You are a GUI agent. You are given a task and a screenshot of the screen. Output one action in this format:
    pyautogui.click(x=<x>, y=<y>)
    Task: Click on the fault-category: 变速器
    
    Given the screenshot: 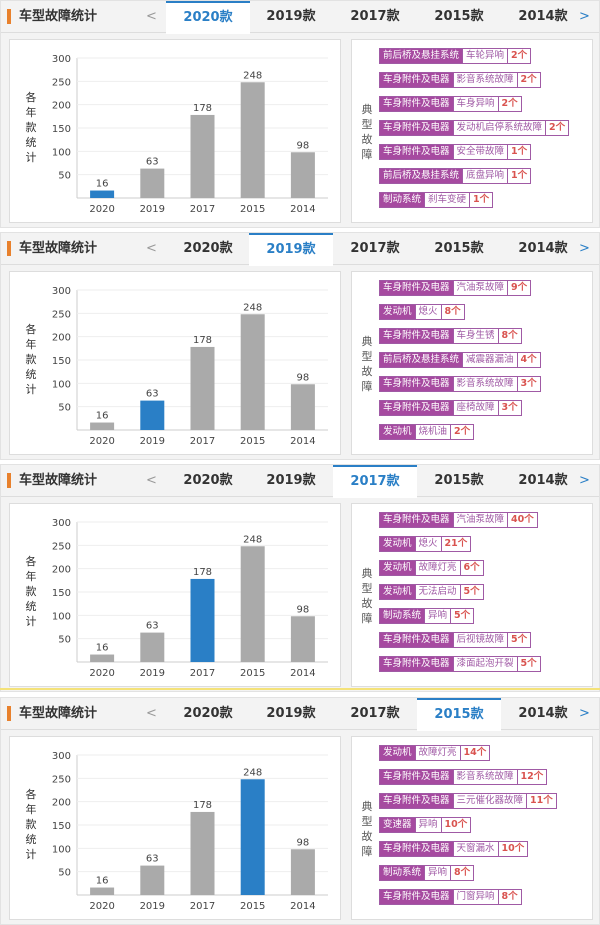 What is the action you would take?
    pyautogui.click(x=397, y=825)
    